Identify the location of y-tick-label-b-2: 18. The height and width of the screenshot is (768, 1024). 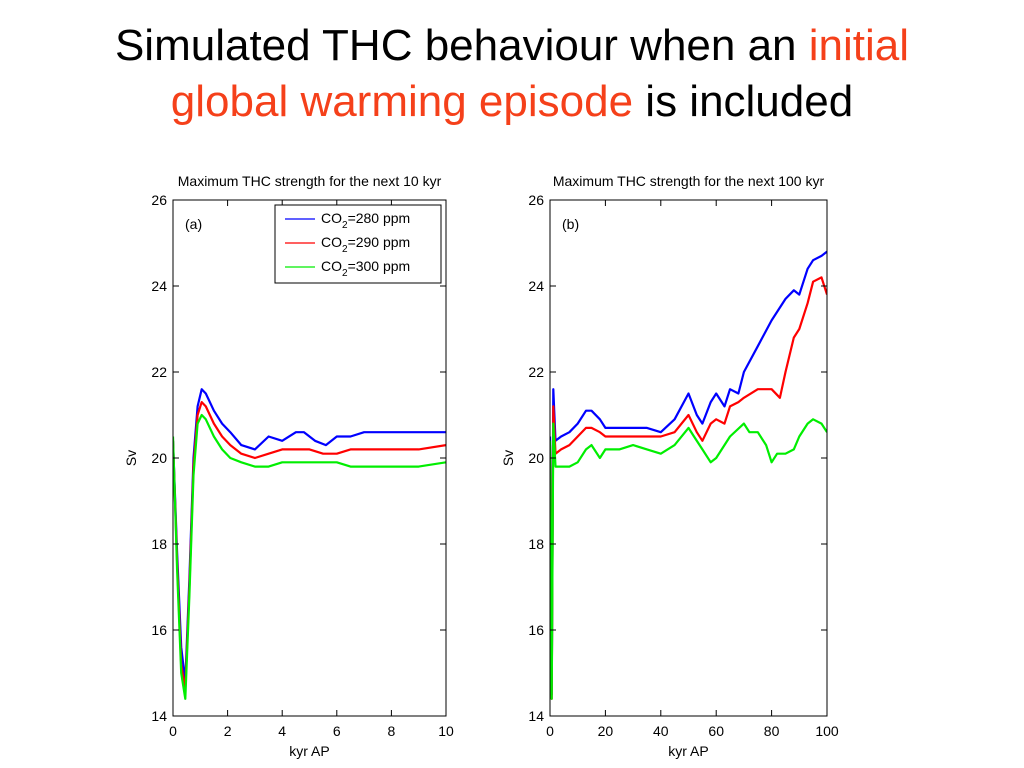
(536, 544).